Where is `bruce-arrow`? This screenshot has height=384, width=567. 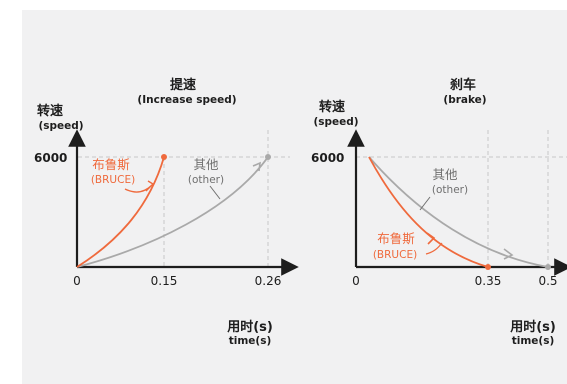 bruce-arrow is located at coordinates (139, 186).